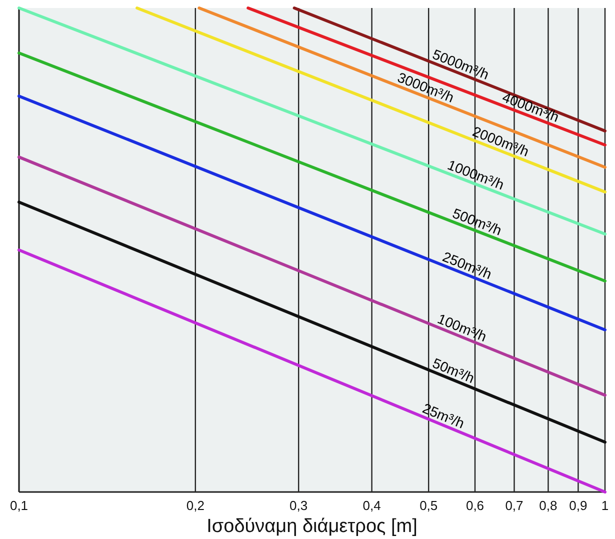  I want to click on x-tick-label: 0,8, so click(548, 506).